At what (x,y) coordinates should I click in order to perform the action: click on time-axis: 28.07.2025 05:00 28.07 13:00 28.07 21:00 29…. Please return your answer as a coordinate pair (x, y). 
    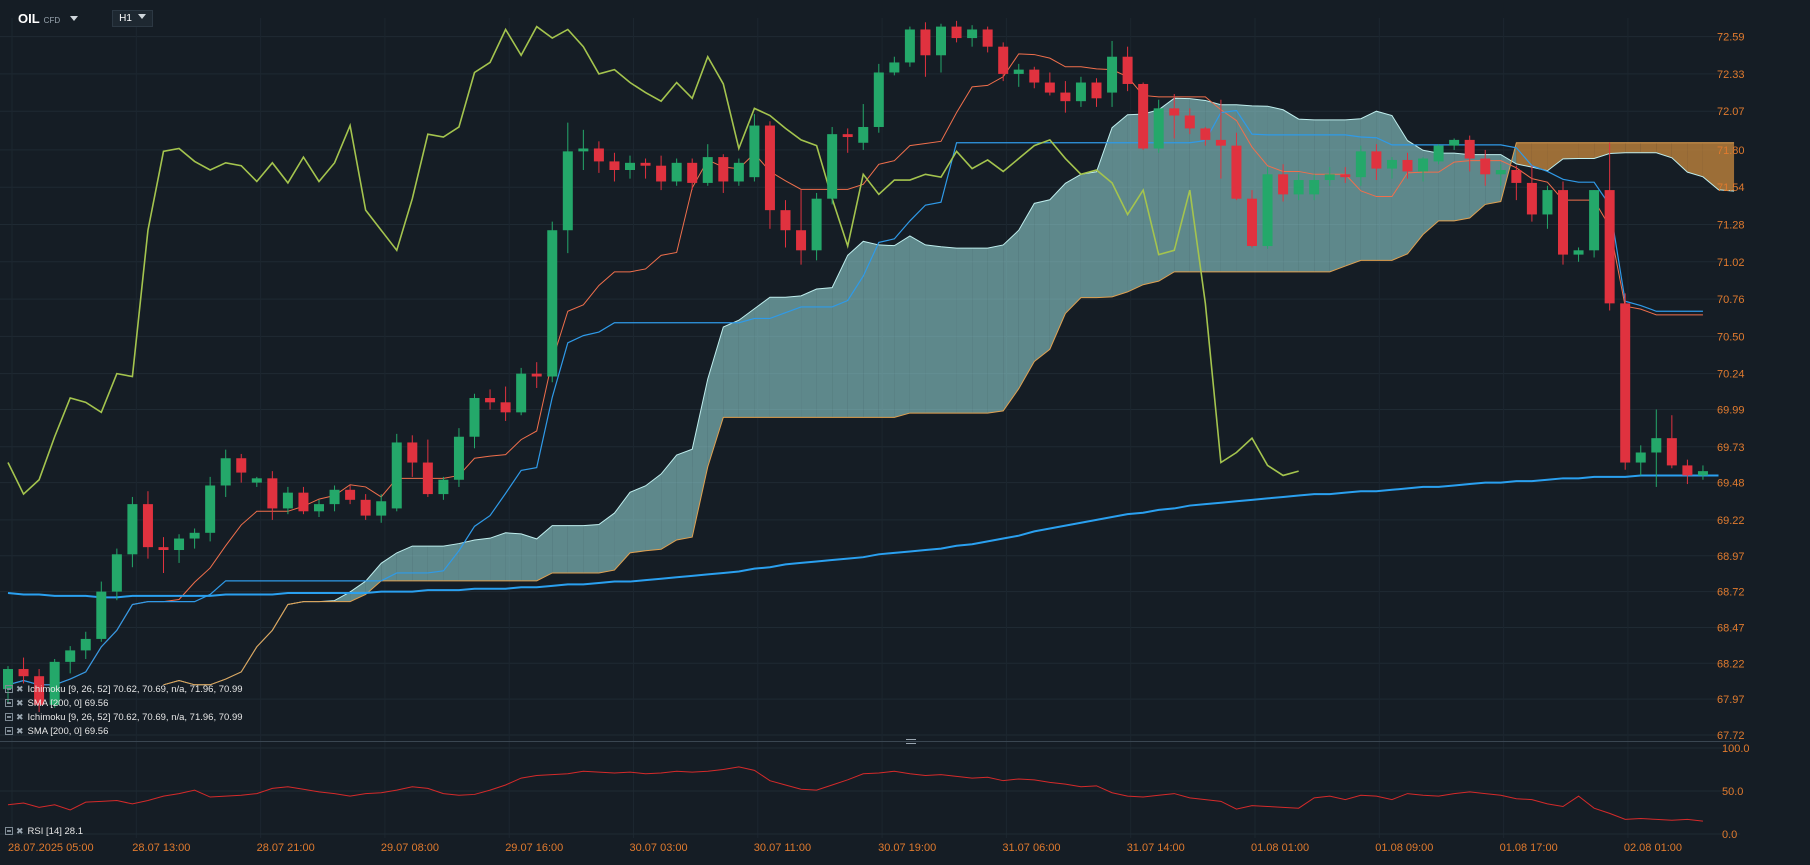
    Looking at the image, I should click on (845, 848).